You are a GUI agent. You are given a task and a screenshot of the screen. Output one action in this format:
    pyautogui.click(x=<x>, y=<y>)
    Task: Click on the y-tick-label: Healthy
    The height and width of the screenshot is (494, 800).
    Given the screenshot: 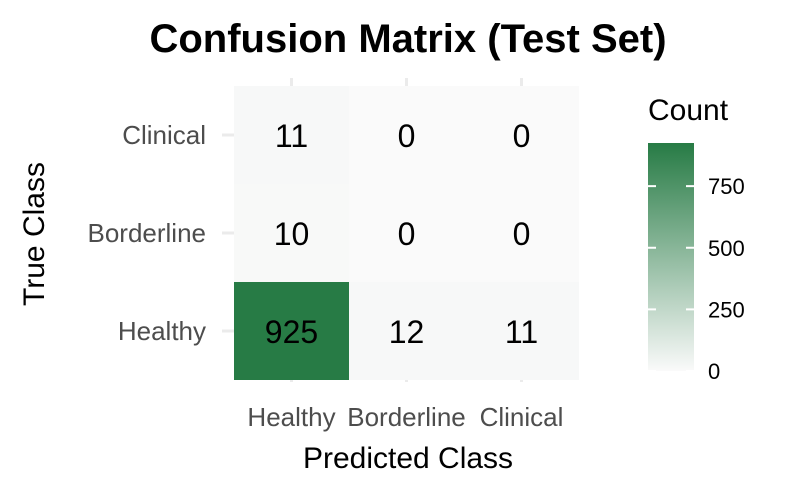 What is the action you would take?
    pyautogui.click(x=162, y=331)
    